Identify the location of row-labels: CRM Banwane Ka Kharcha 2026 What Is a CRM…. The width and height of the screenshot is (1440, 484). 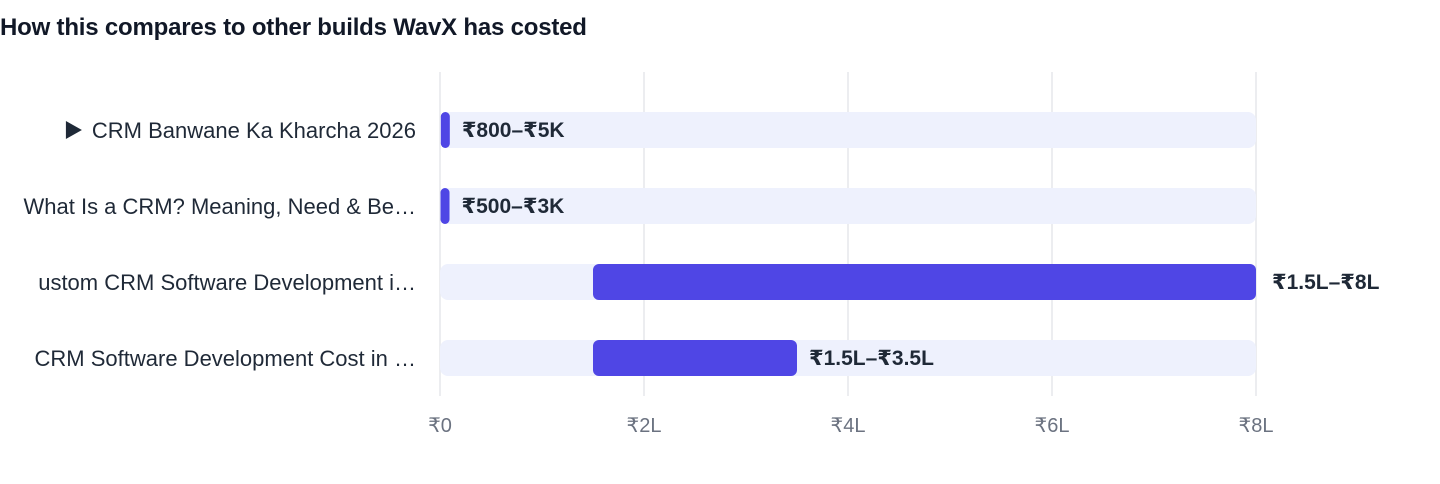
(220, 244).